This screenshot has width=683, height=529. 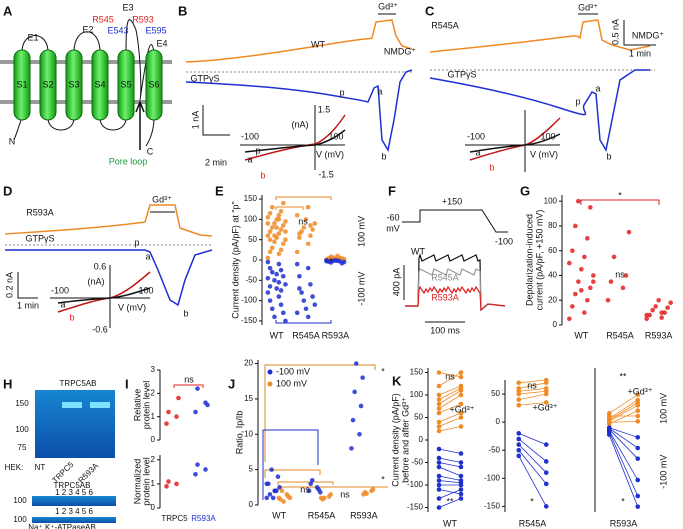 What do you see at coordinates (445, 25) in the screenshot?
I see `panel-text: R545A` at bounding box center [445, 25].